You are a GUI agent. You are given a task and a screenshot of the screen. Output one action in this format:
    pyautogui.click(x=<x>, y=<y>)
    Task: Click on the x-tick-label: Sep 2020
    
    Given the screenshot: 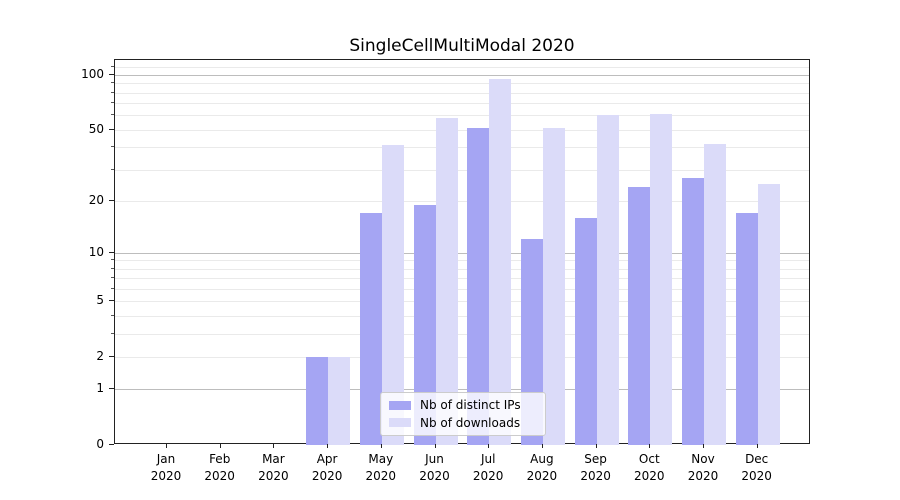 What is the action you would take?
    pyautogui.click(x=595, y=467)
    